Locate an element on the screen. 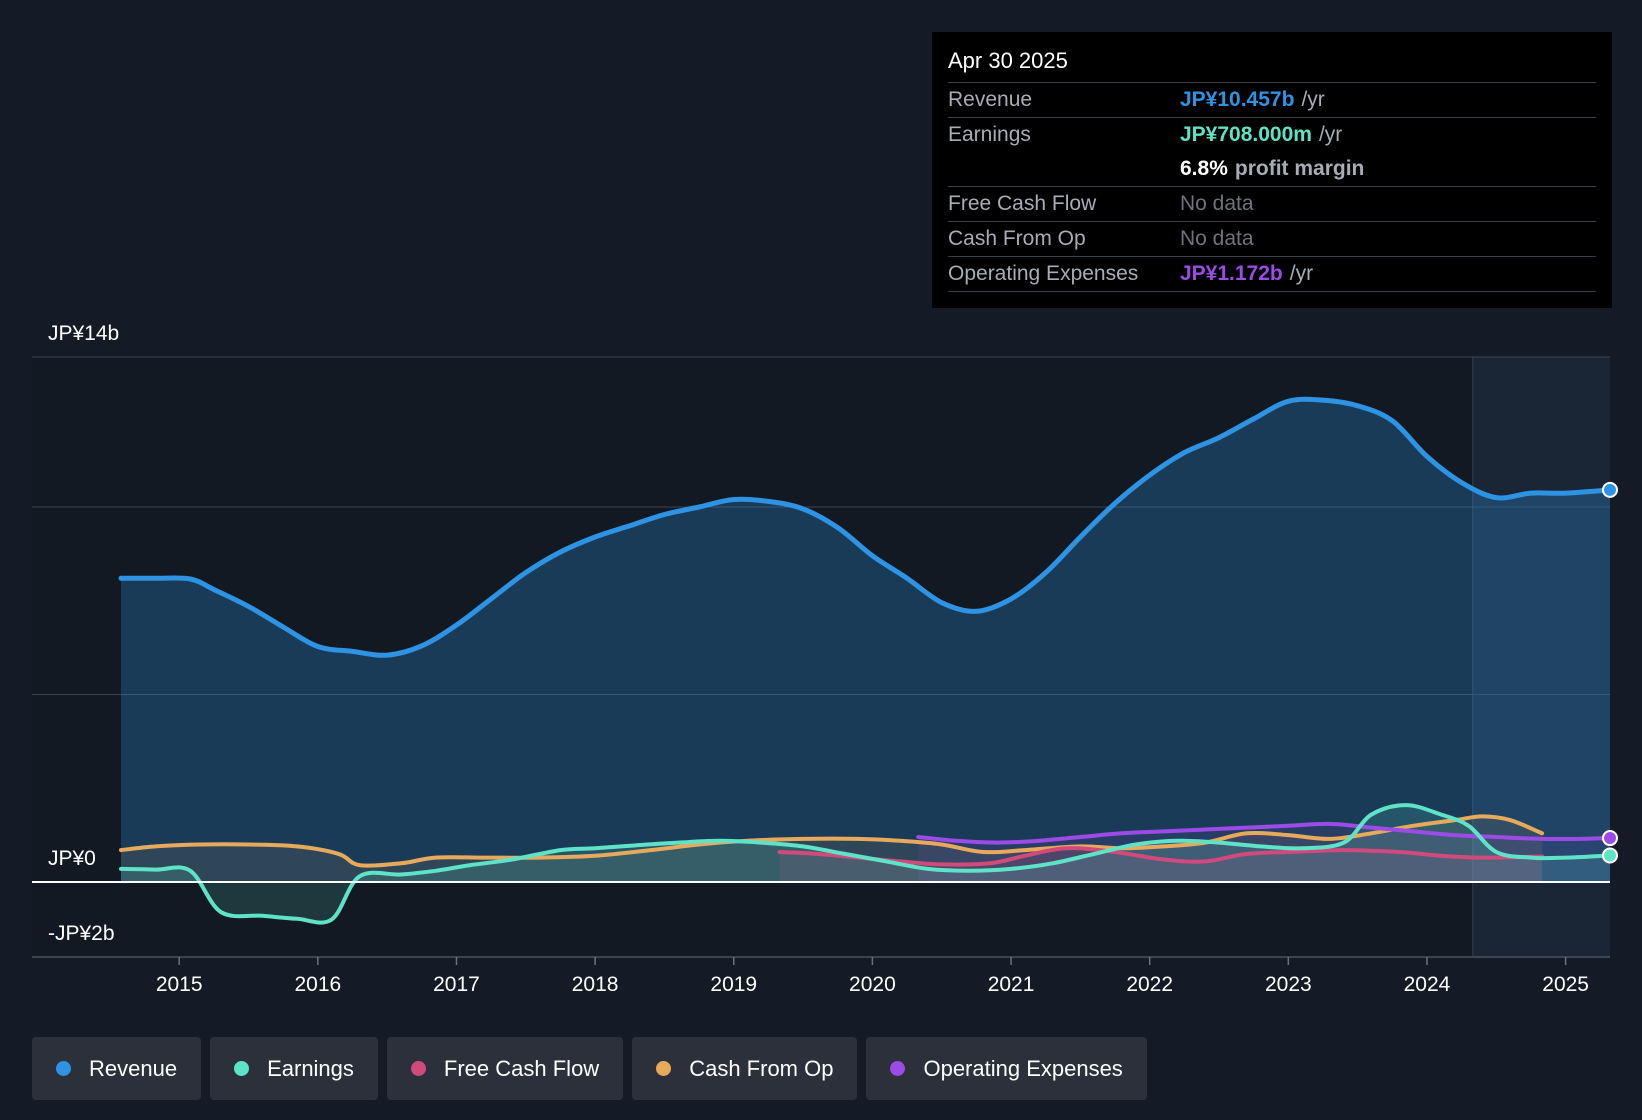 The height and width of the screenshot is (1120, 1642). legend-label-cfo: Cash From Op is located at coordinates (761, 1068).